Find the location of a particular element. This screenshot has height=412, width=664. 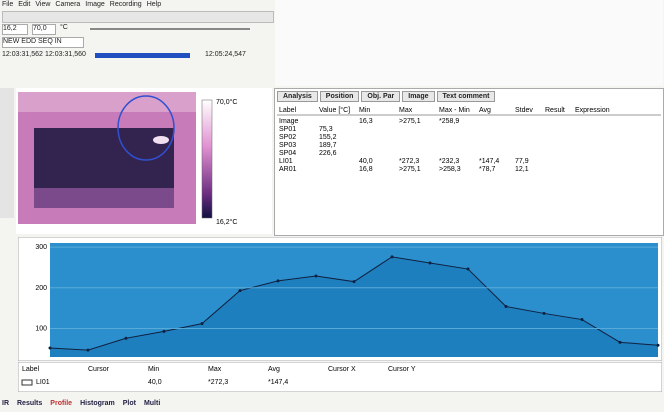

table-cell: 226,6 is located at coordinates (328, 153).